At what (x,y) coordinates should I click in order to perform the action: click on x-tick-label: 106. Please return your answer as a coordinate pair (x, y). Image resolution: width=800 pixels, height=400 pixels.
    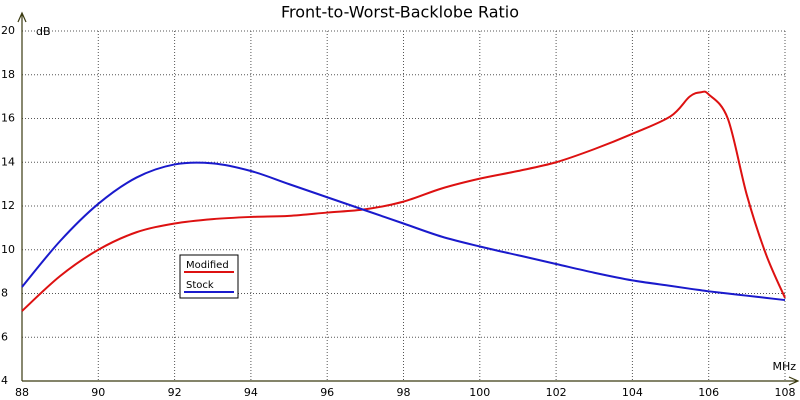
    Looking at the image, I should click on (708, 392).